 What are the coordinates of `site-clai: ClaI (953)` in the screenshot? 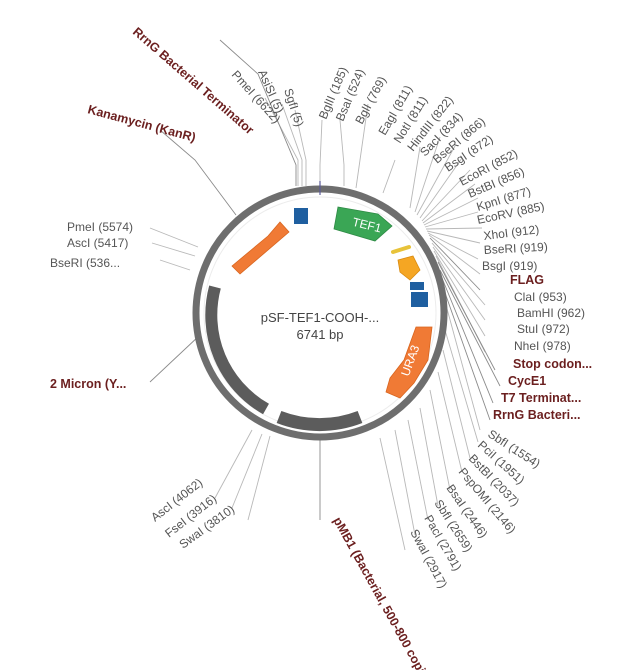 It's located at (540, 297).